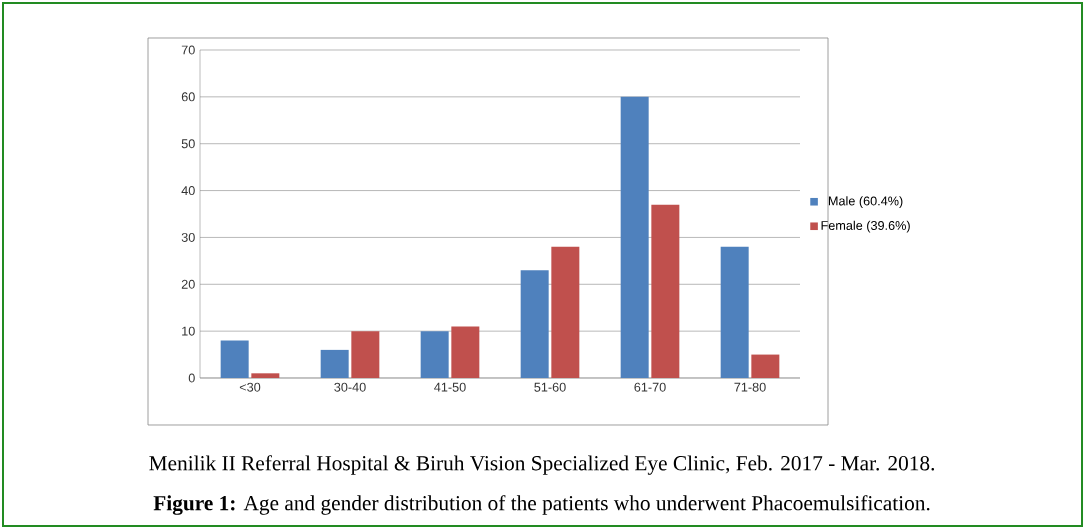  I want to click on y-tick-label: 50, so click(188, 144).